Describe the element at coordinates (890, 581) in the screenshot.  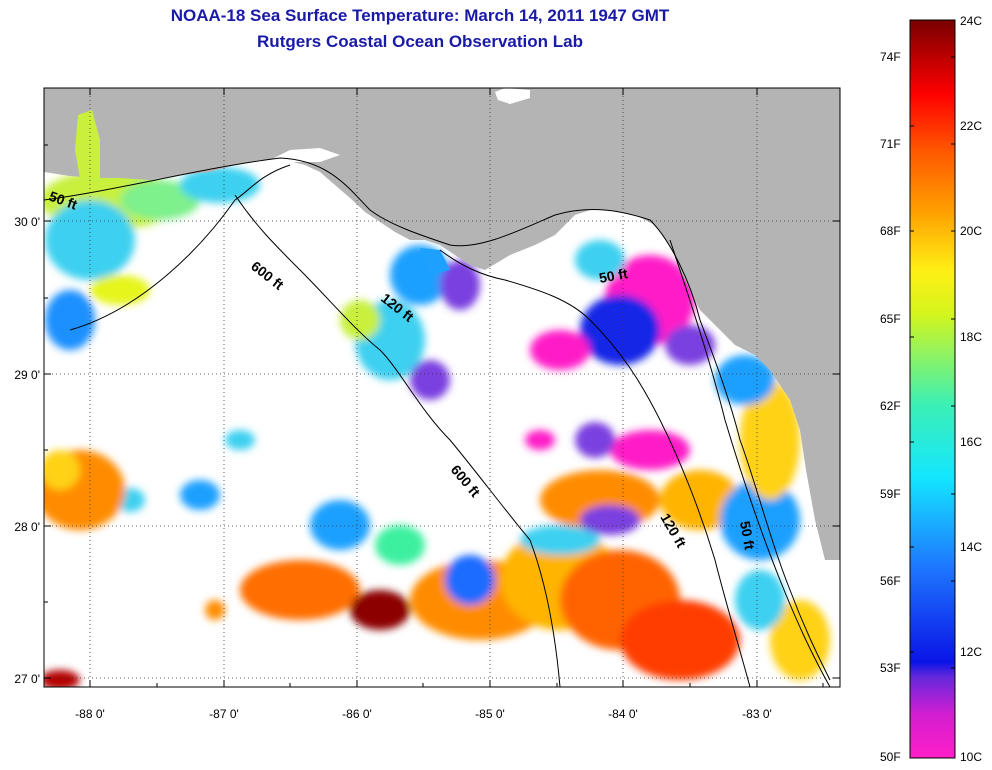
I see `colorbar-fahrenheit-label: 56F` at that location.